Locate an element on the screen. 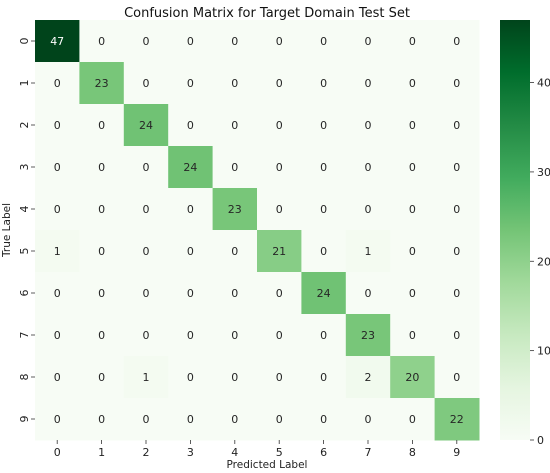 Image resolution: width=550 pixels, height=473 pixels. y-tick-label: 9 is located at coordinates (24, 419).